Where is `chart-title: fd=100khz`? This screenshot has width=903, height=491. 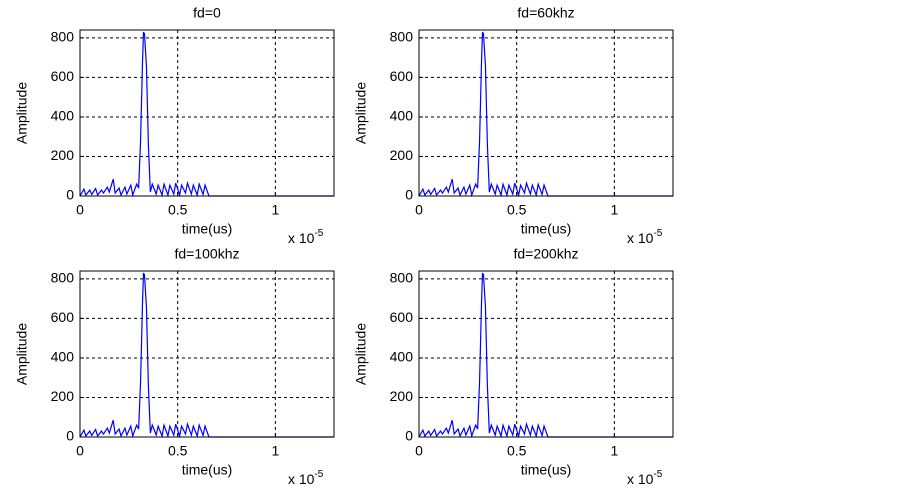 chart-title: fd=100khz is located at coordinates (207, 254).